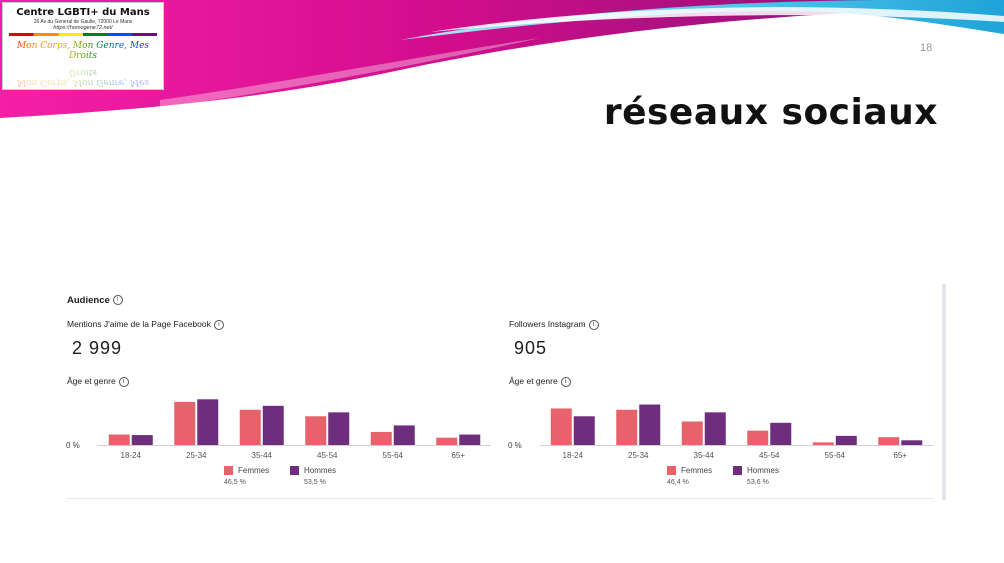 The height and width of the screenshot is (563, 1004). What do you see at coordinates (83, 77) in the screenshot?
I see `logo-slogan-reflection: Mon Corps, Mon Genre, Mes Droits` at bounding box center [83, 77].